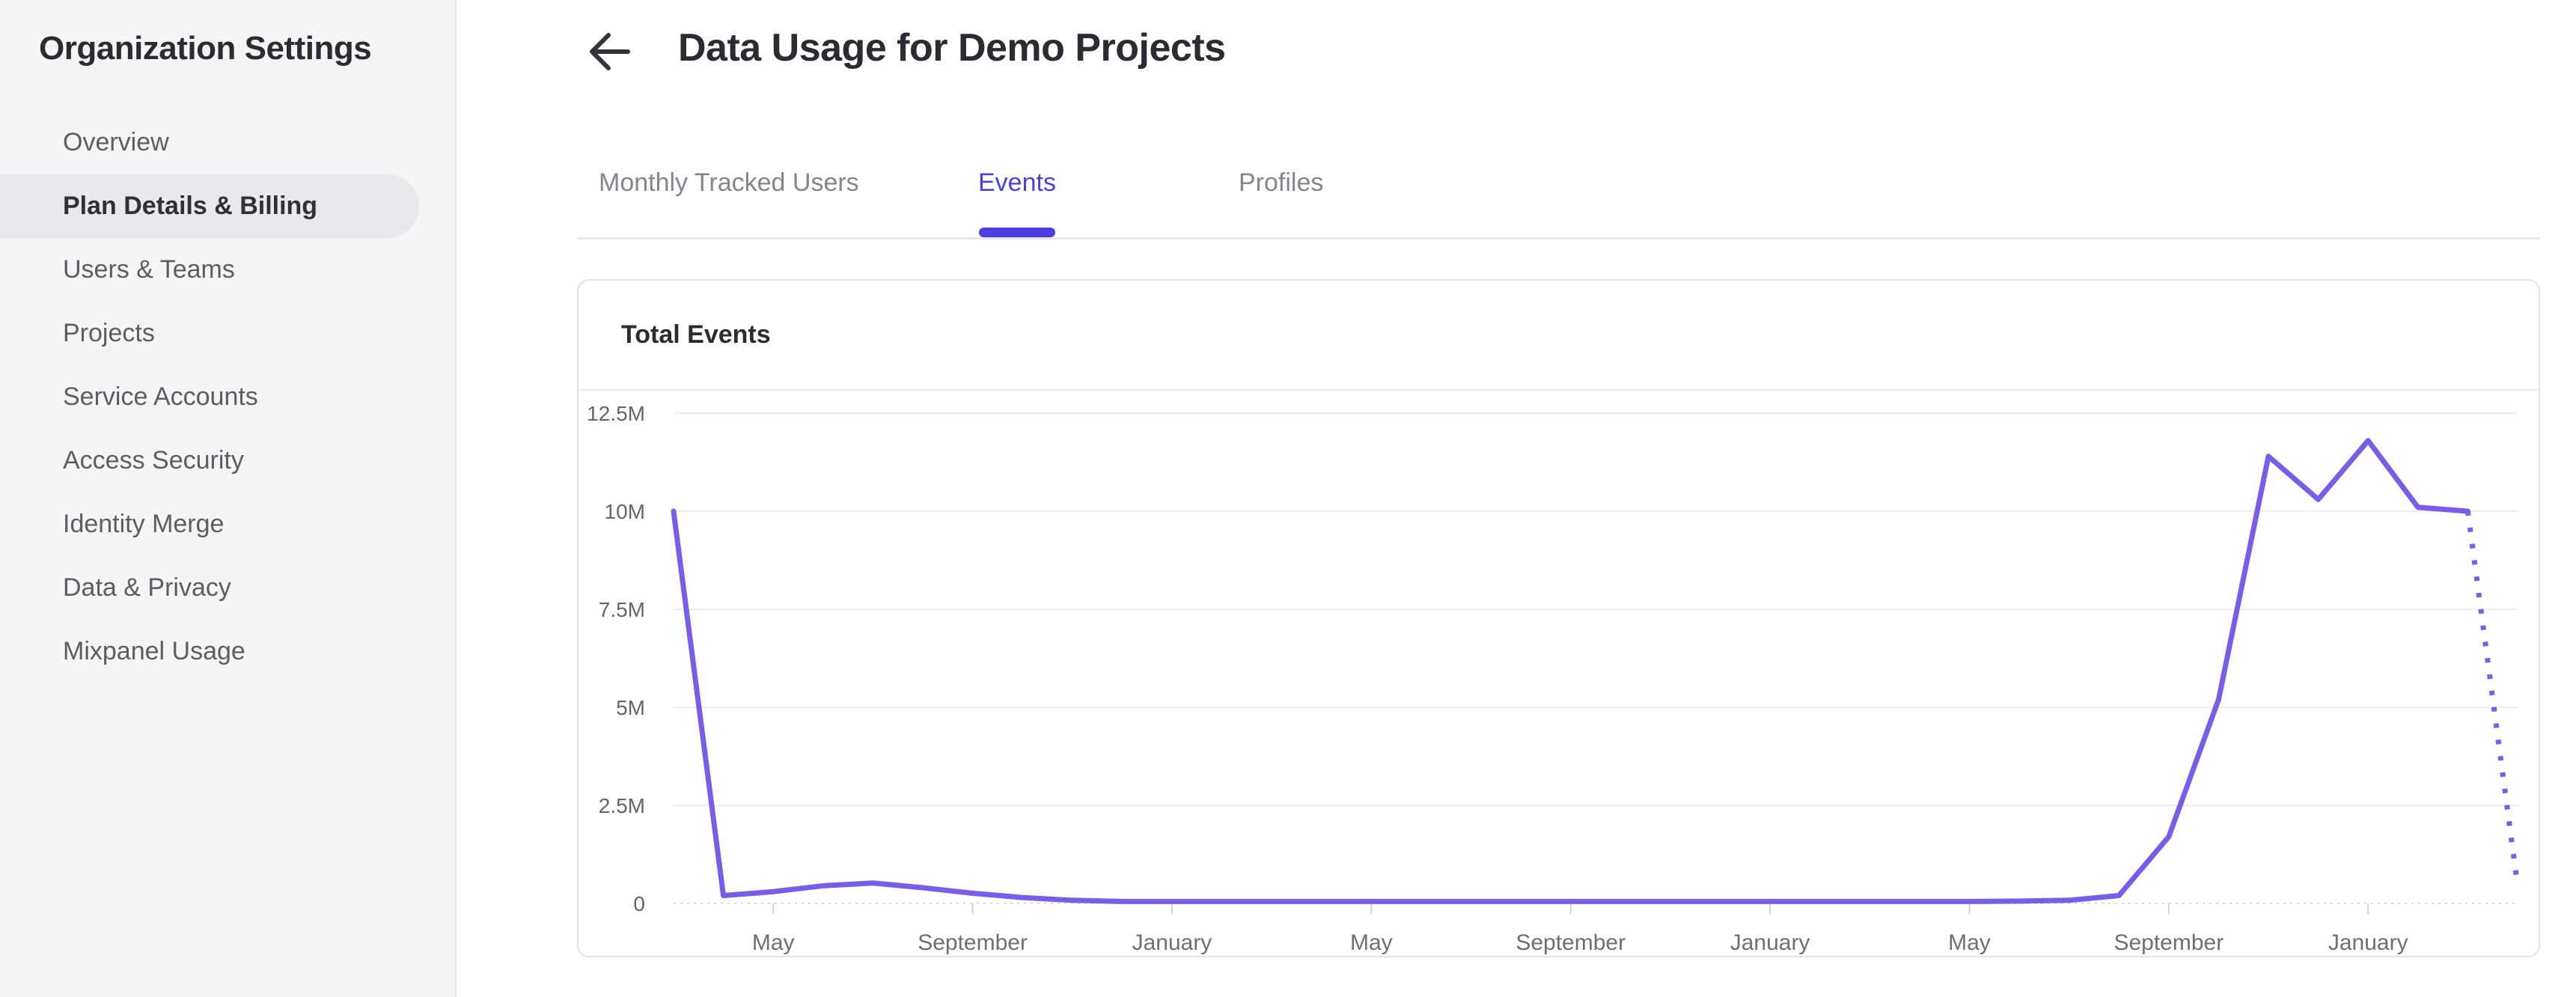 Image resolution: width=2576 pixels, height=997 pixels. What do you see at coordinates (153, 461) in the screenshot?
I see `sidebar-item-access-security: Access Security` at bounding box center [153, 461].